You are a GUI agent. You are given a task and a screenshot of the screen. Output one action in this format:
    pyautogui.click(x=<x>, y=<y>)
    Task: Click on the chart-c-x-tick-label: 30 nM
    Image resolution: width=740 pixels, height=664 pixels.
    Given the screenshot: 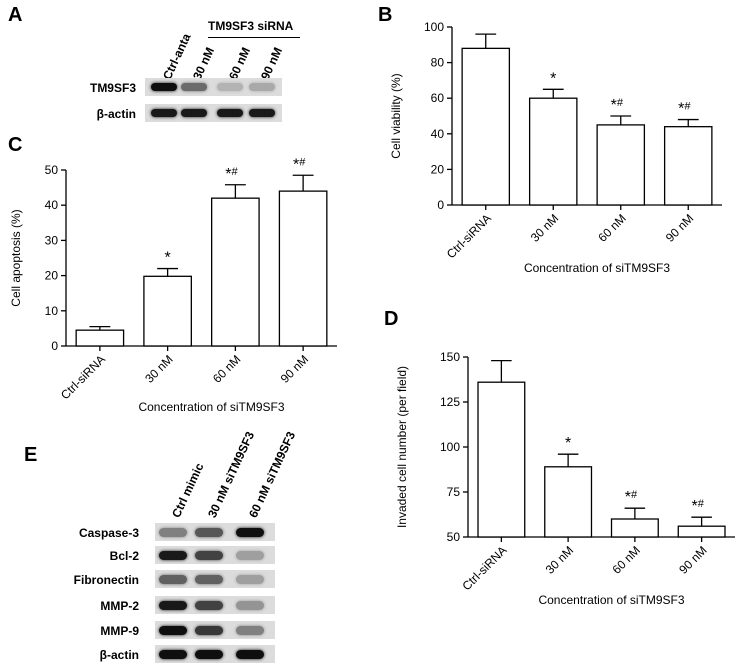 What is the action you would take?
    pyautogui.click(x=158, y=368)
    